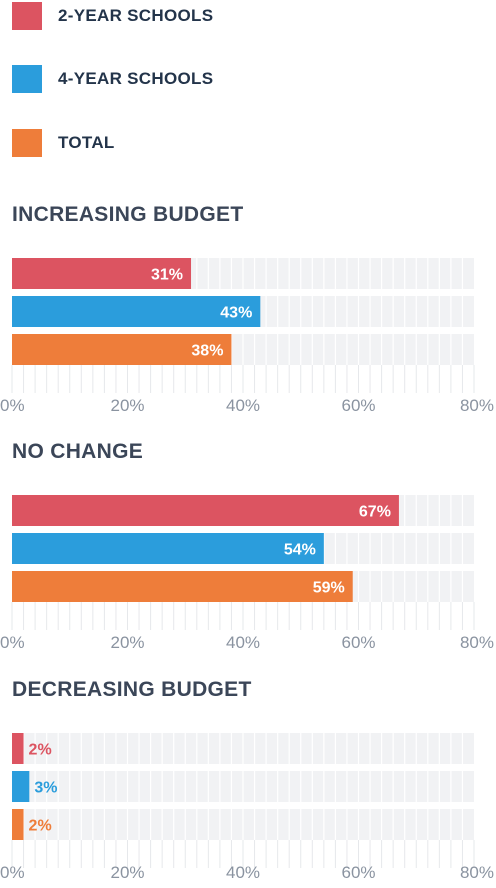 This screenshot has height=888, width=496. I want to click on legend-label-4-year: 4-YEAR SCHOOLS, so click(136, 78).